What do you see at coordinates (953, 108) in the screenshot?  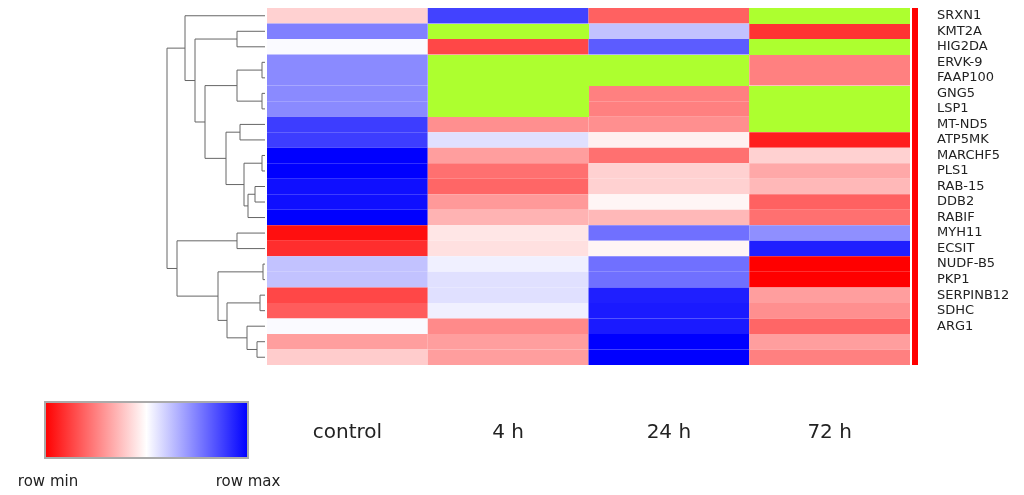 I see `y-tick-label: LSP1` at bounding box center [953, 108].